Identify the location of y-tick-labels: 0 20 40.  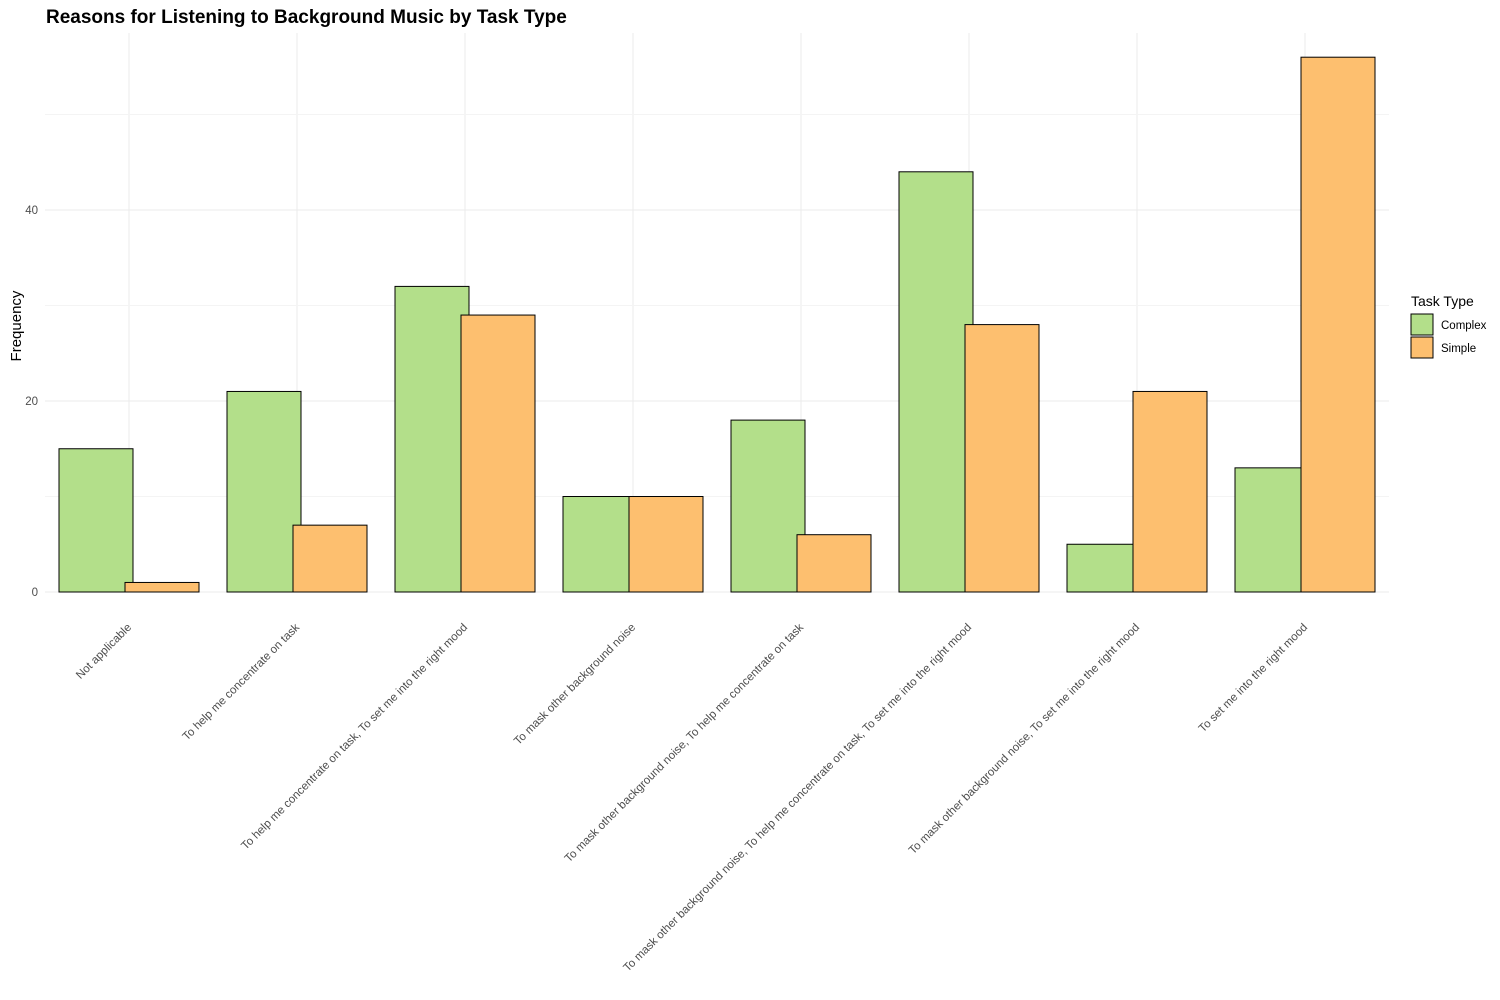
(31, 402).